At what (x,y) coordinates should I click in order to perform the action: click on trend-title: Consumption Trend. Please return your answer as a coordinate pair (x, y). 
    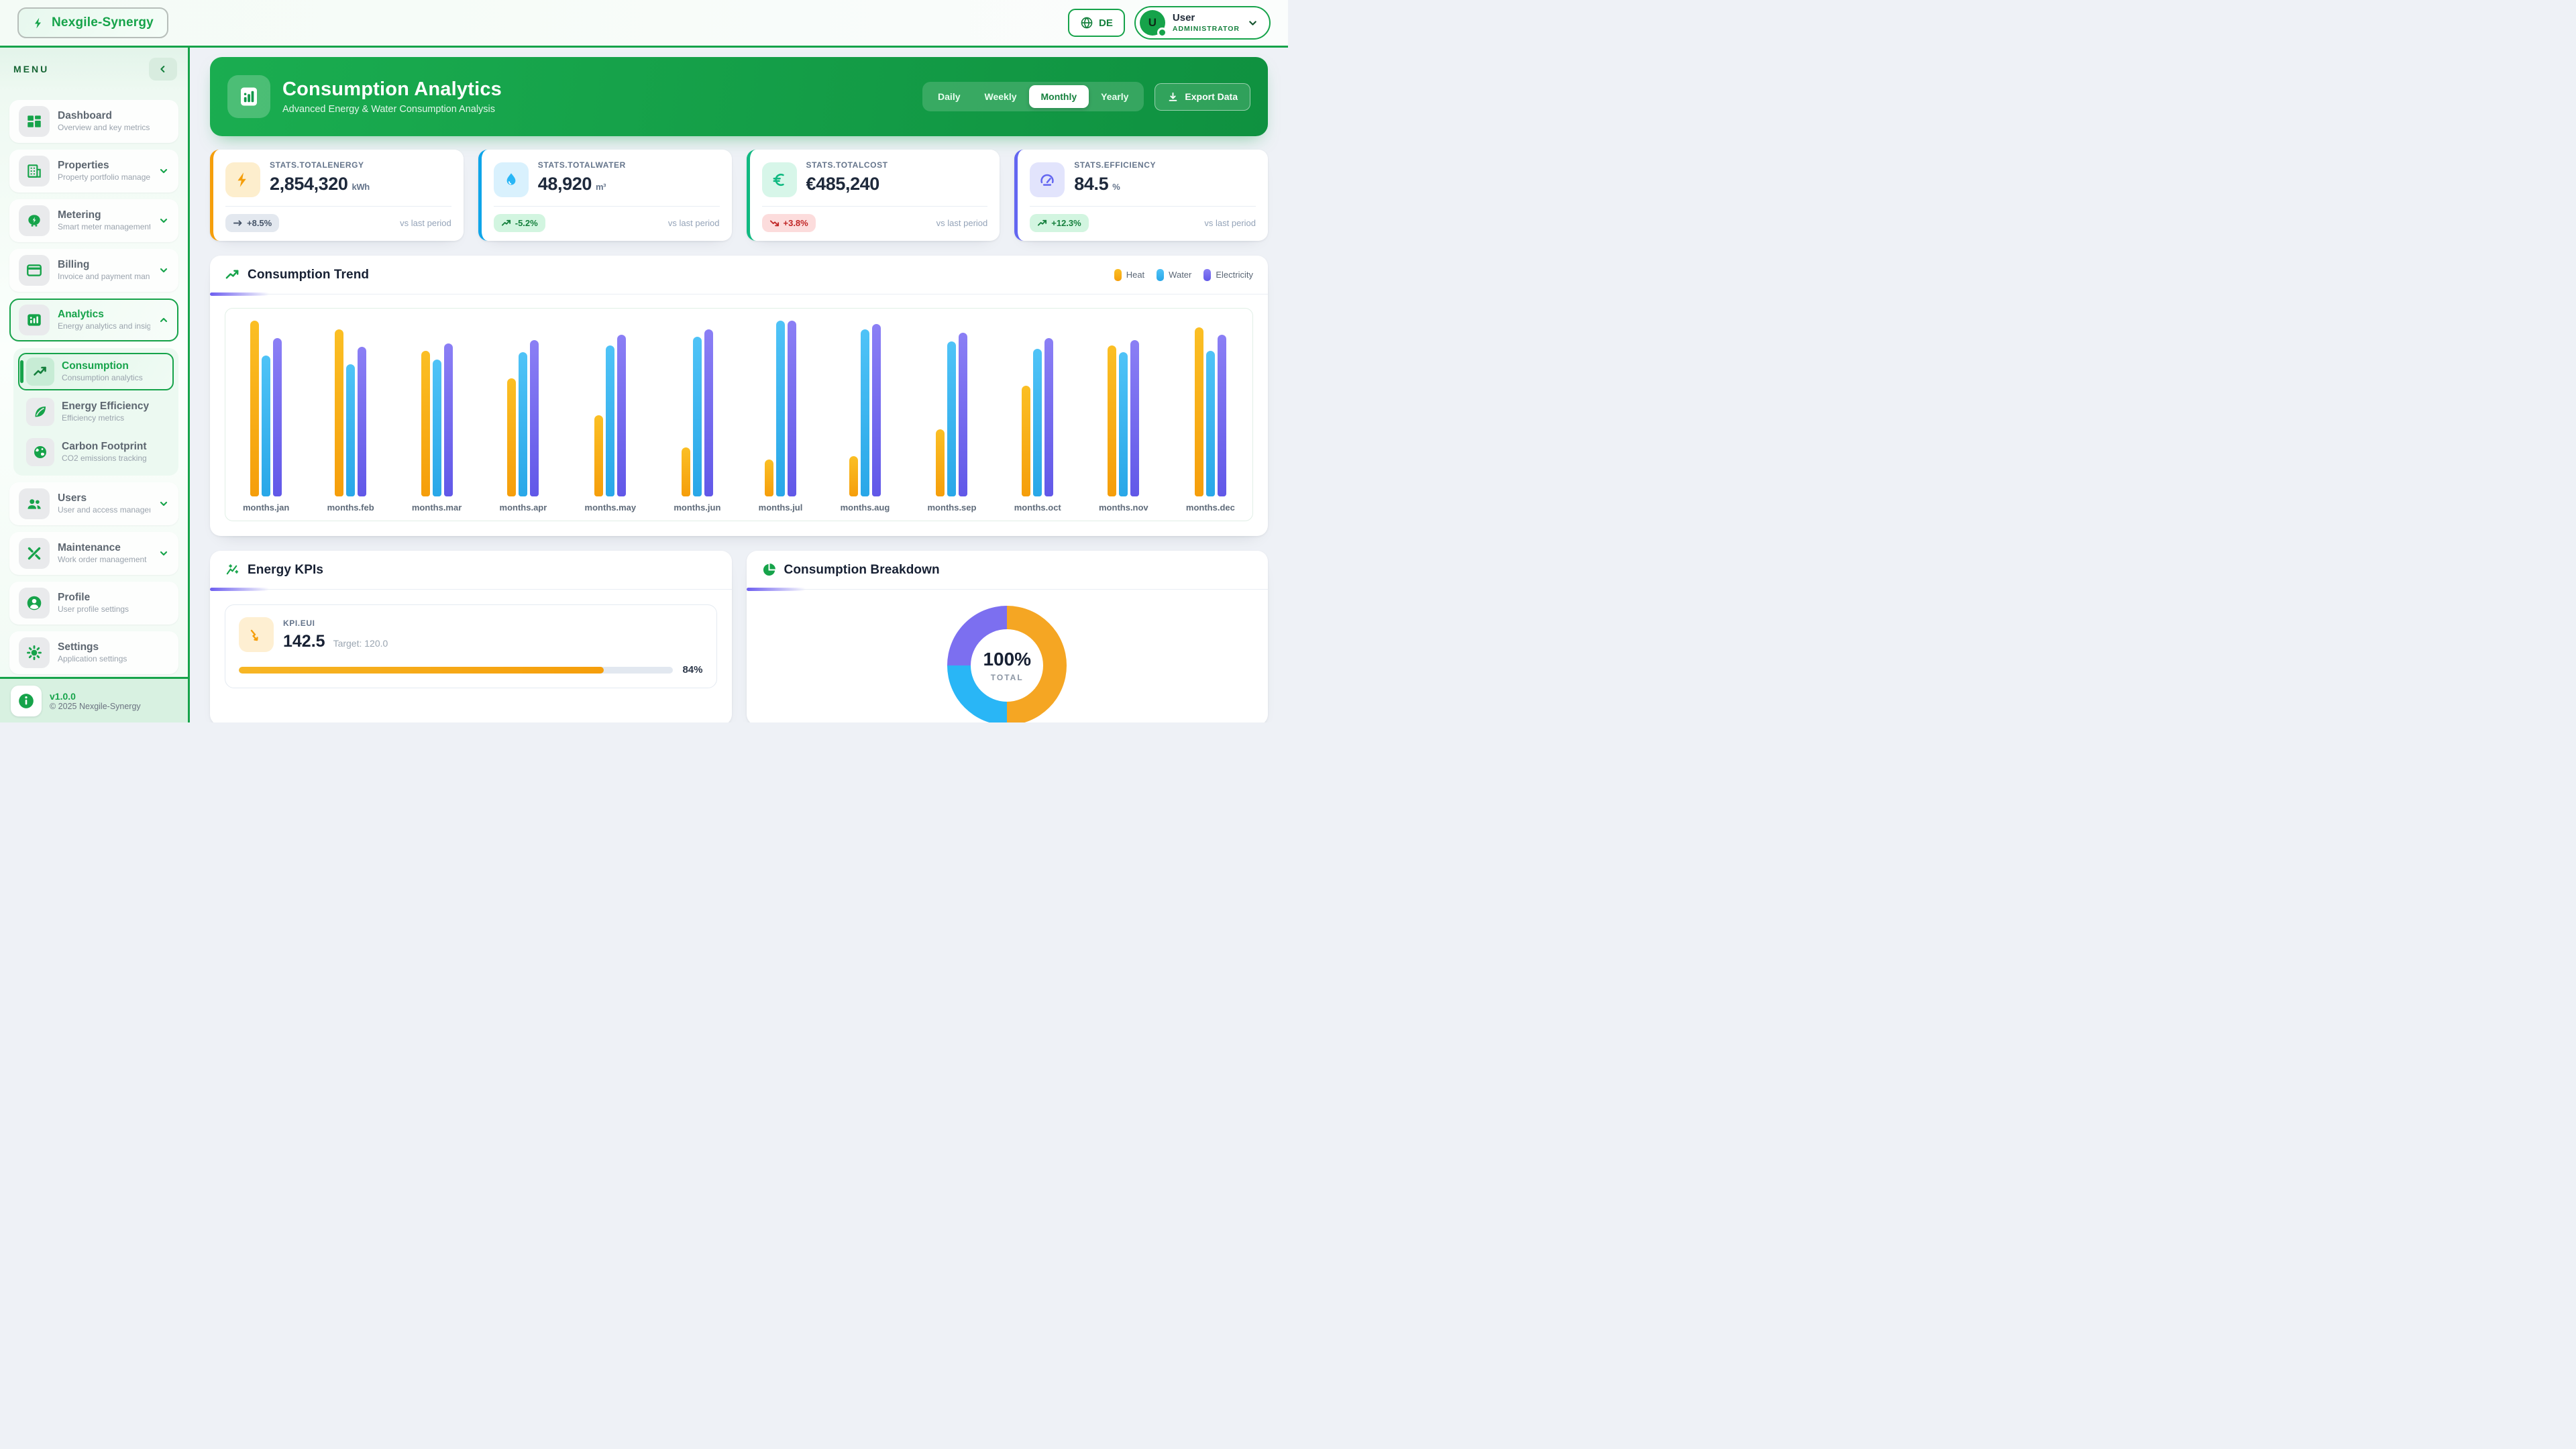
    Looking at the image, I should click on (309, 274).